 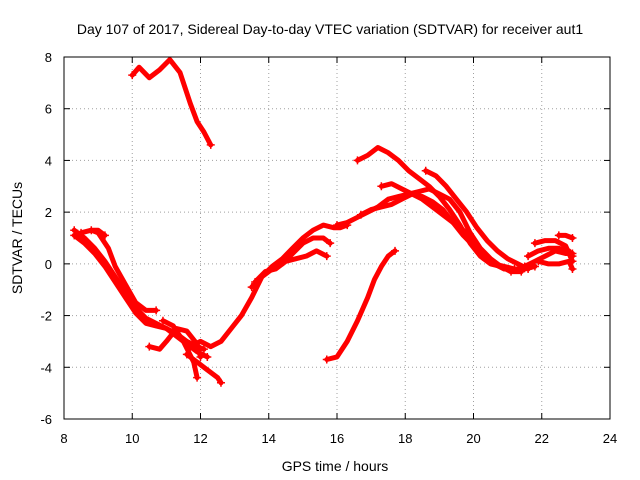 What do you see at coordinates (200, 438) in the screenshot?
I see `x-tick-label: 12` at bounding box center [200, 438].